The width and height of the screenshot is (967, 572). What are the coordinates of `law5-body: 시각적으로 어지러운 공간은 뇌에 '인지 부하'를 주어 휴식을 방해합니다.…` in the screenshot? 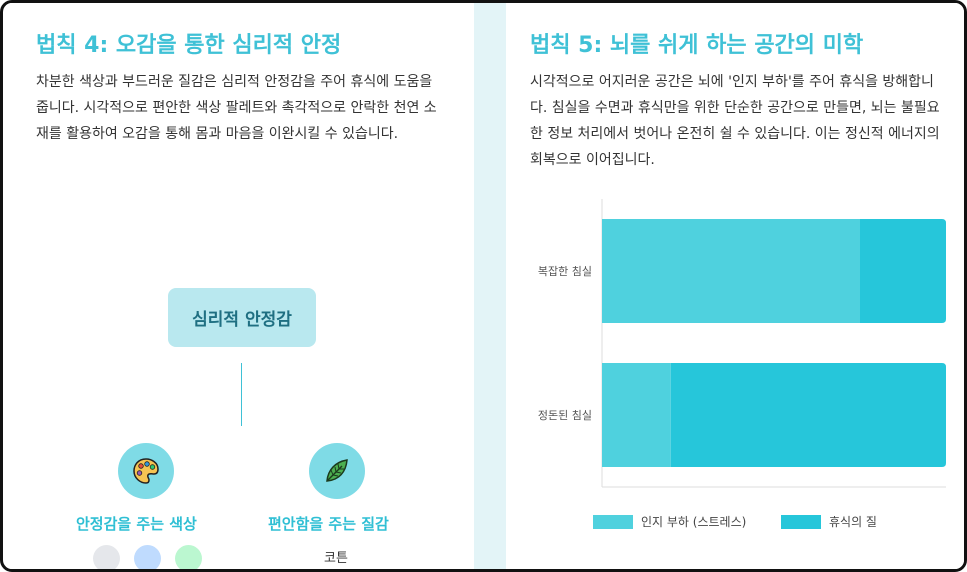 It's located at (735, 121).